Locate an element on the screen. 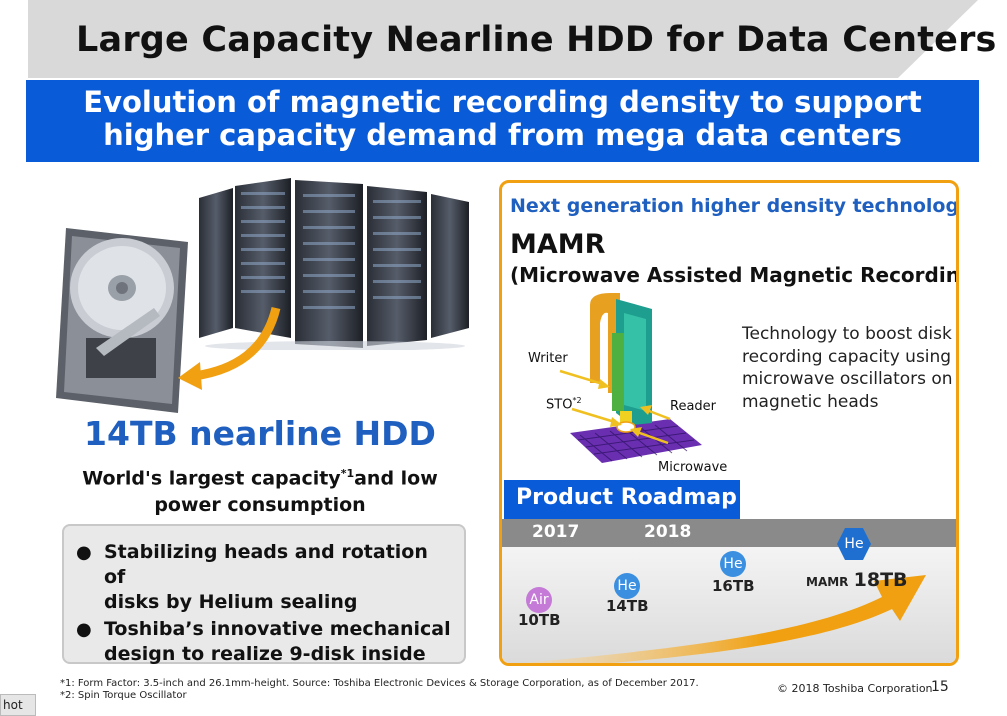  year-label: 2017 is located at coordinates (556, 532).